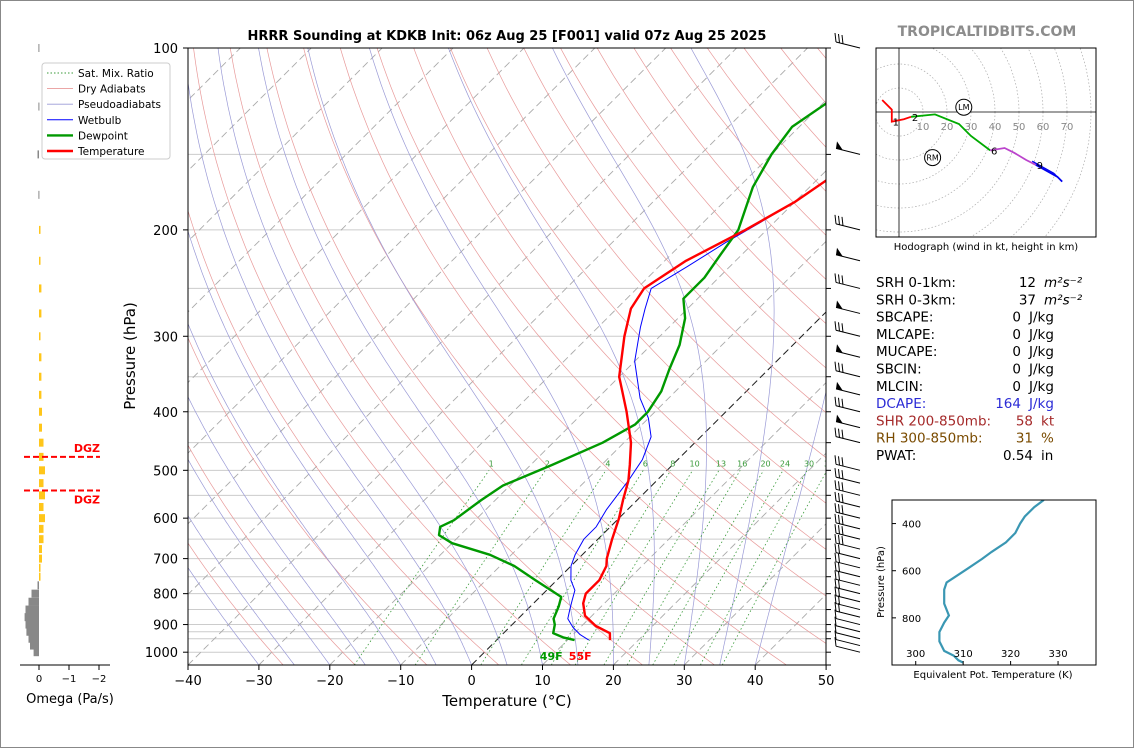 The image size is (1134, 748). I want to click on thetae-x-label: Equivalent Pot. Temperature (K), so click(992, 675).